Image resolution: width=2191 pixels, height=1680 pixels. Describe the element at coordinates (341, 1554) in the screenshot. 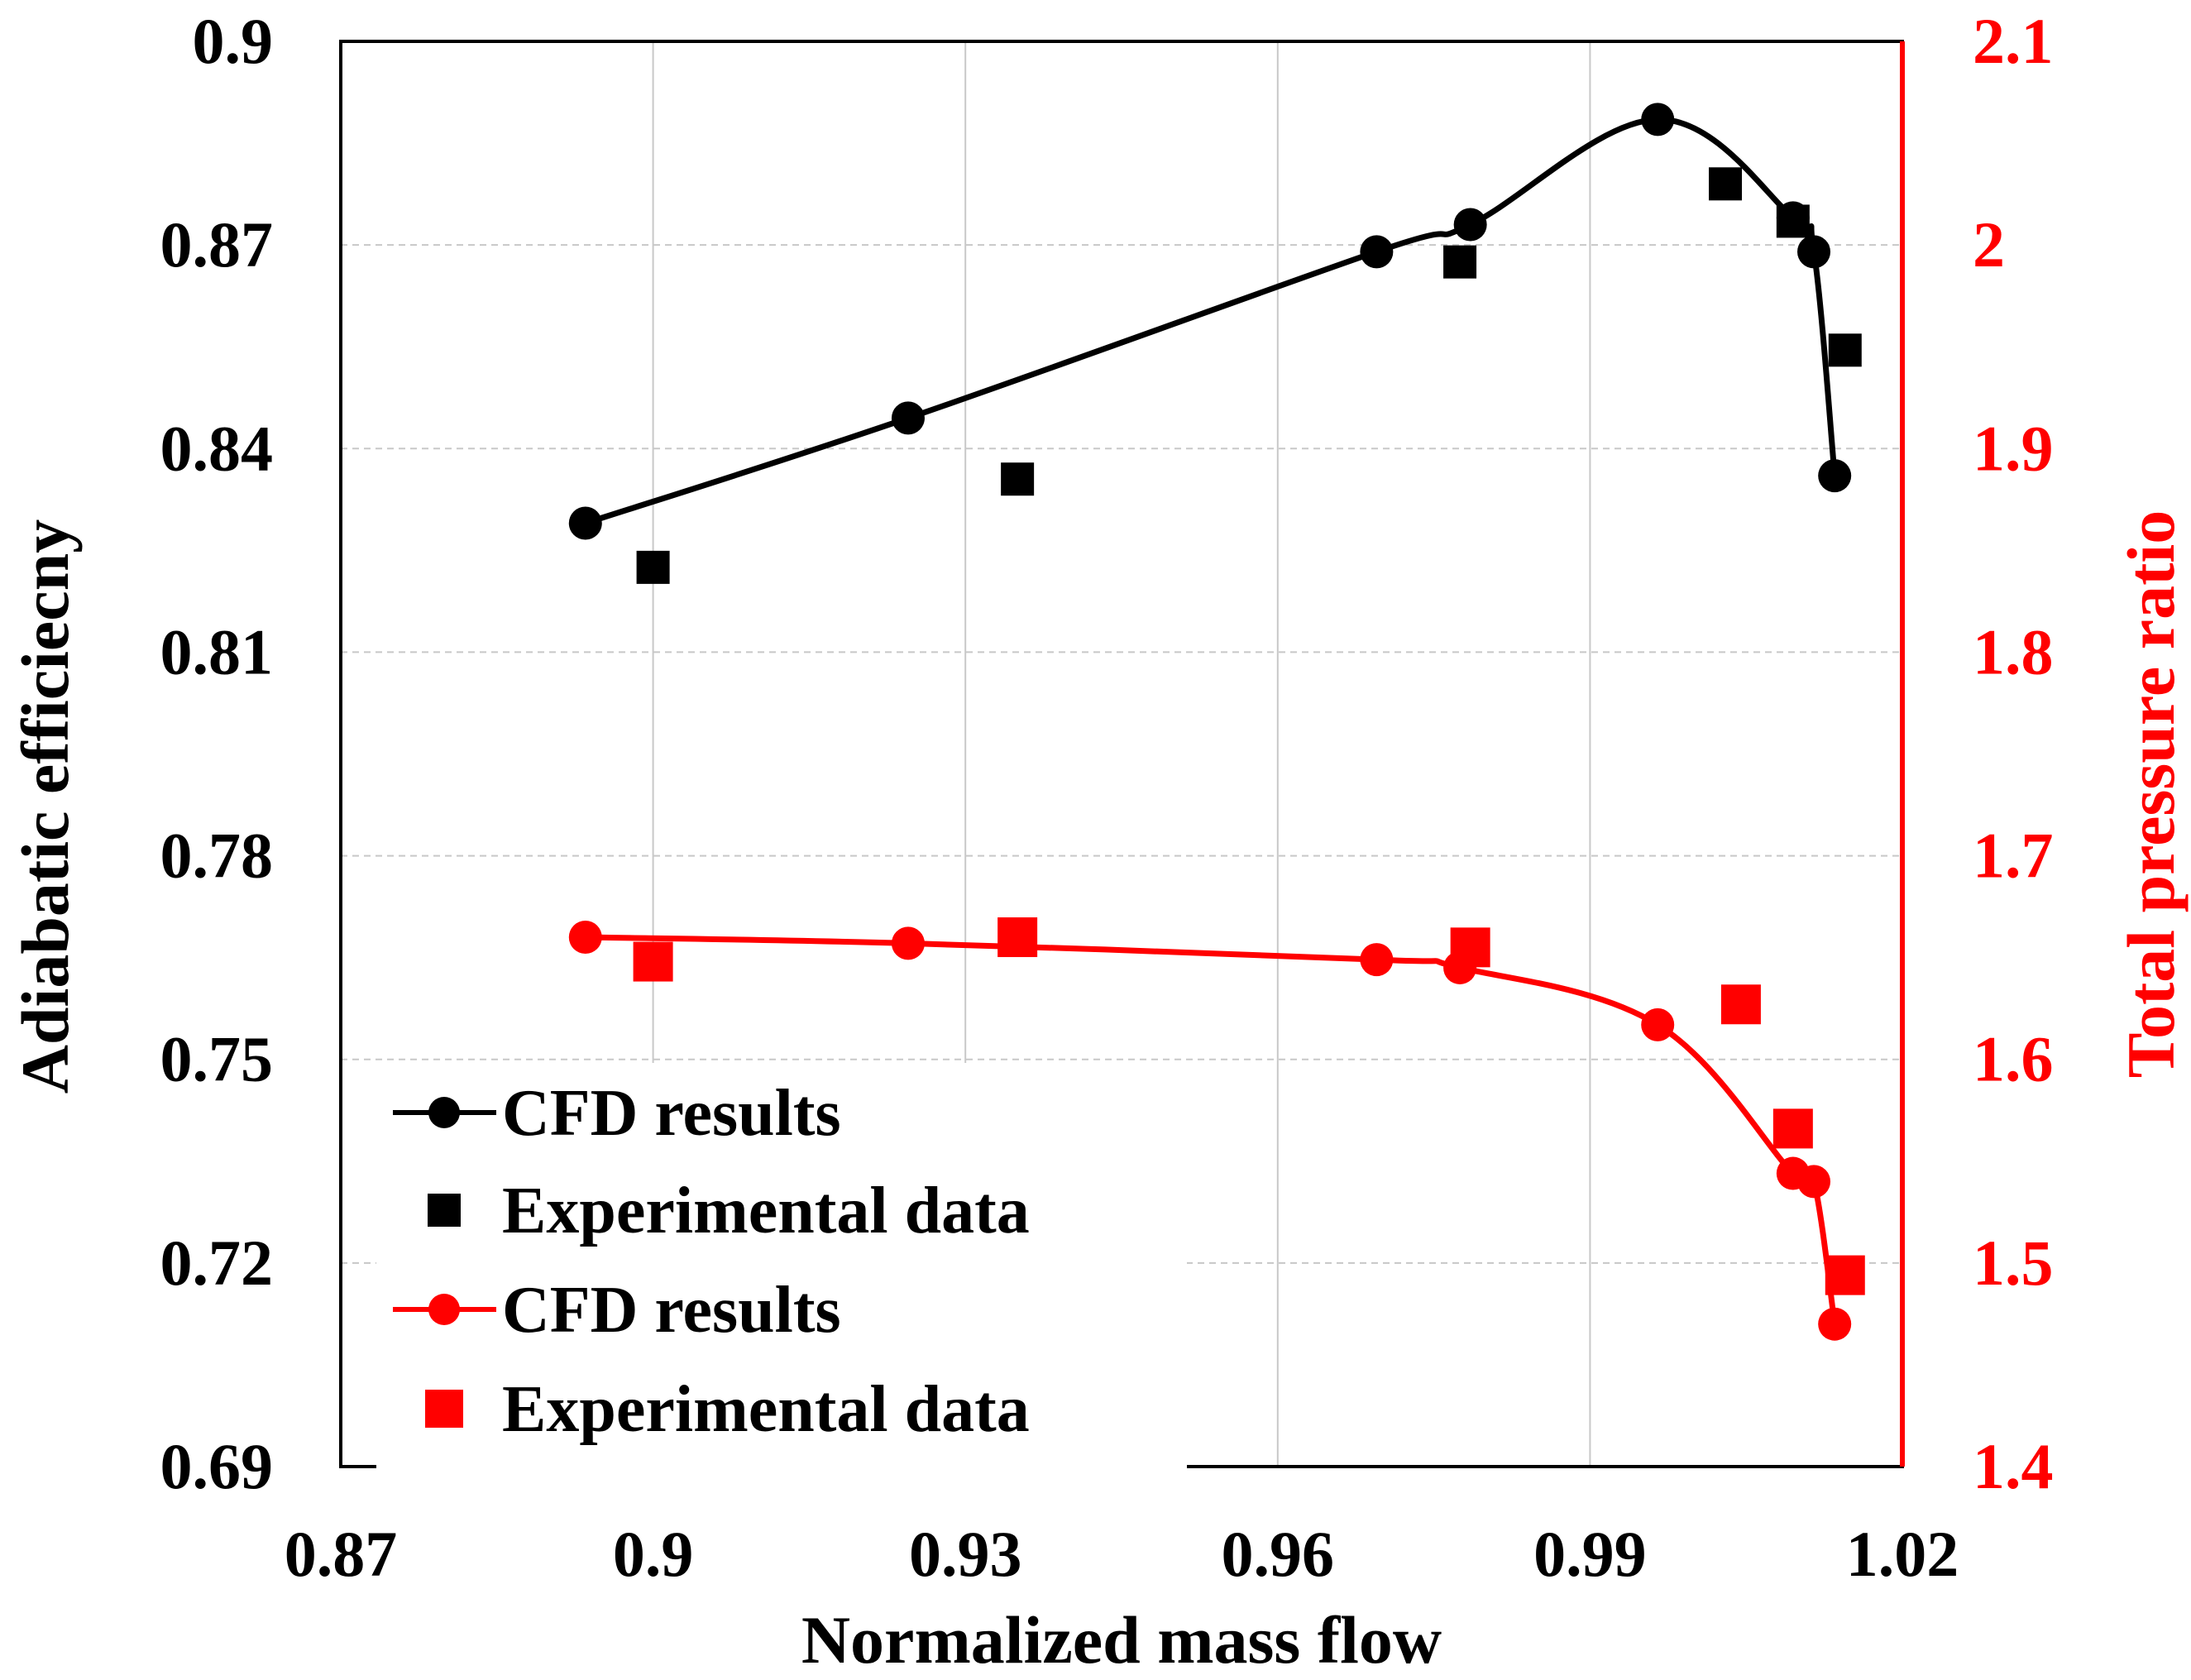

I see `x-tick-label: 0.87` at that location.